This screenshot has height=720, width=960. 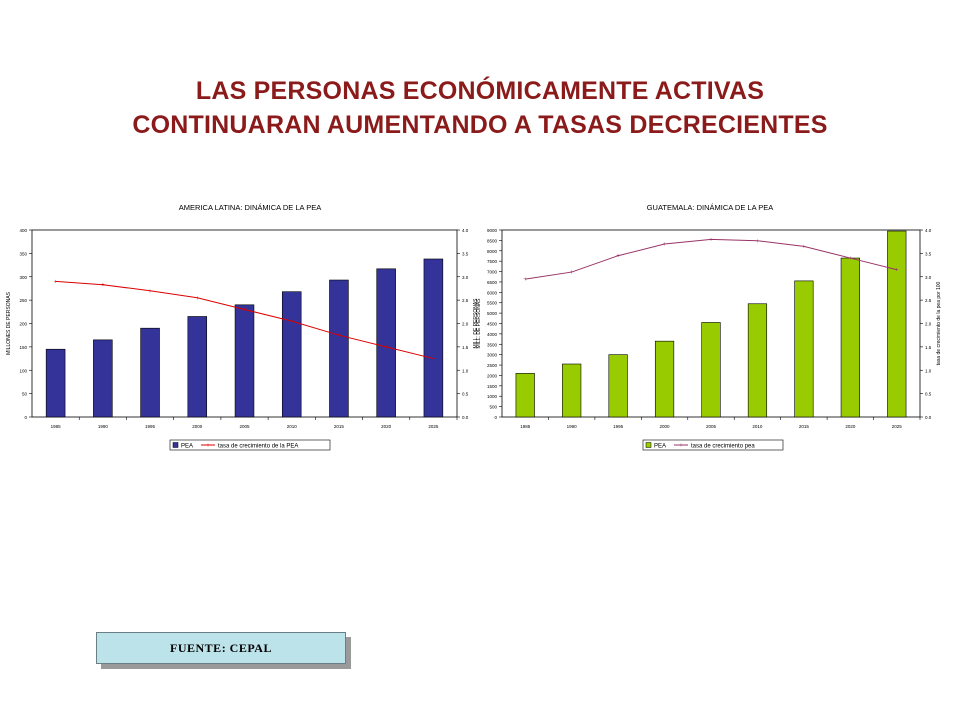 What do you see at coordinates (492, 240) in the screenshot?
I see `y-tick-label: 8500` at bounding box center [492, 240].